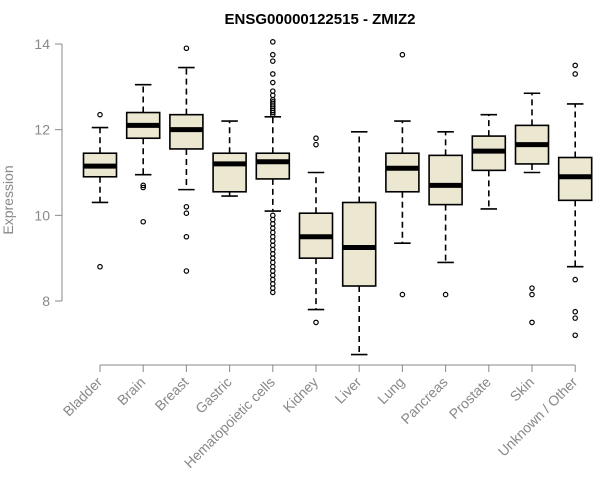  Describe the element at coordinates (316, 230) in the screenshot. I see `box-kidney` at that location.